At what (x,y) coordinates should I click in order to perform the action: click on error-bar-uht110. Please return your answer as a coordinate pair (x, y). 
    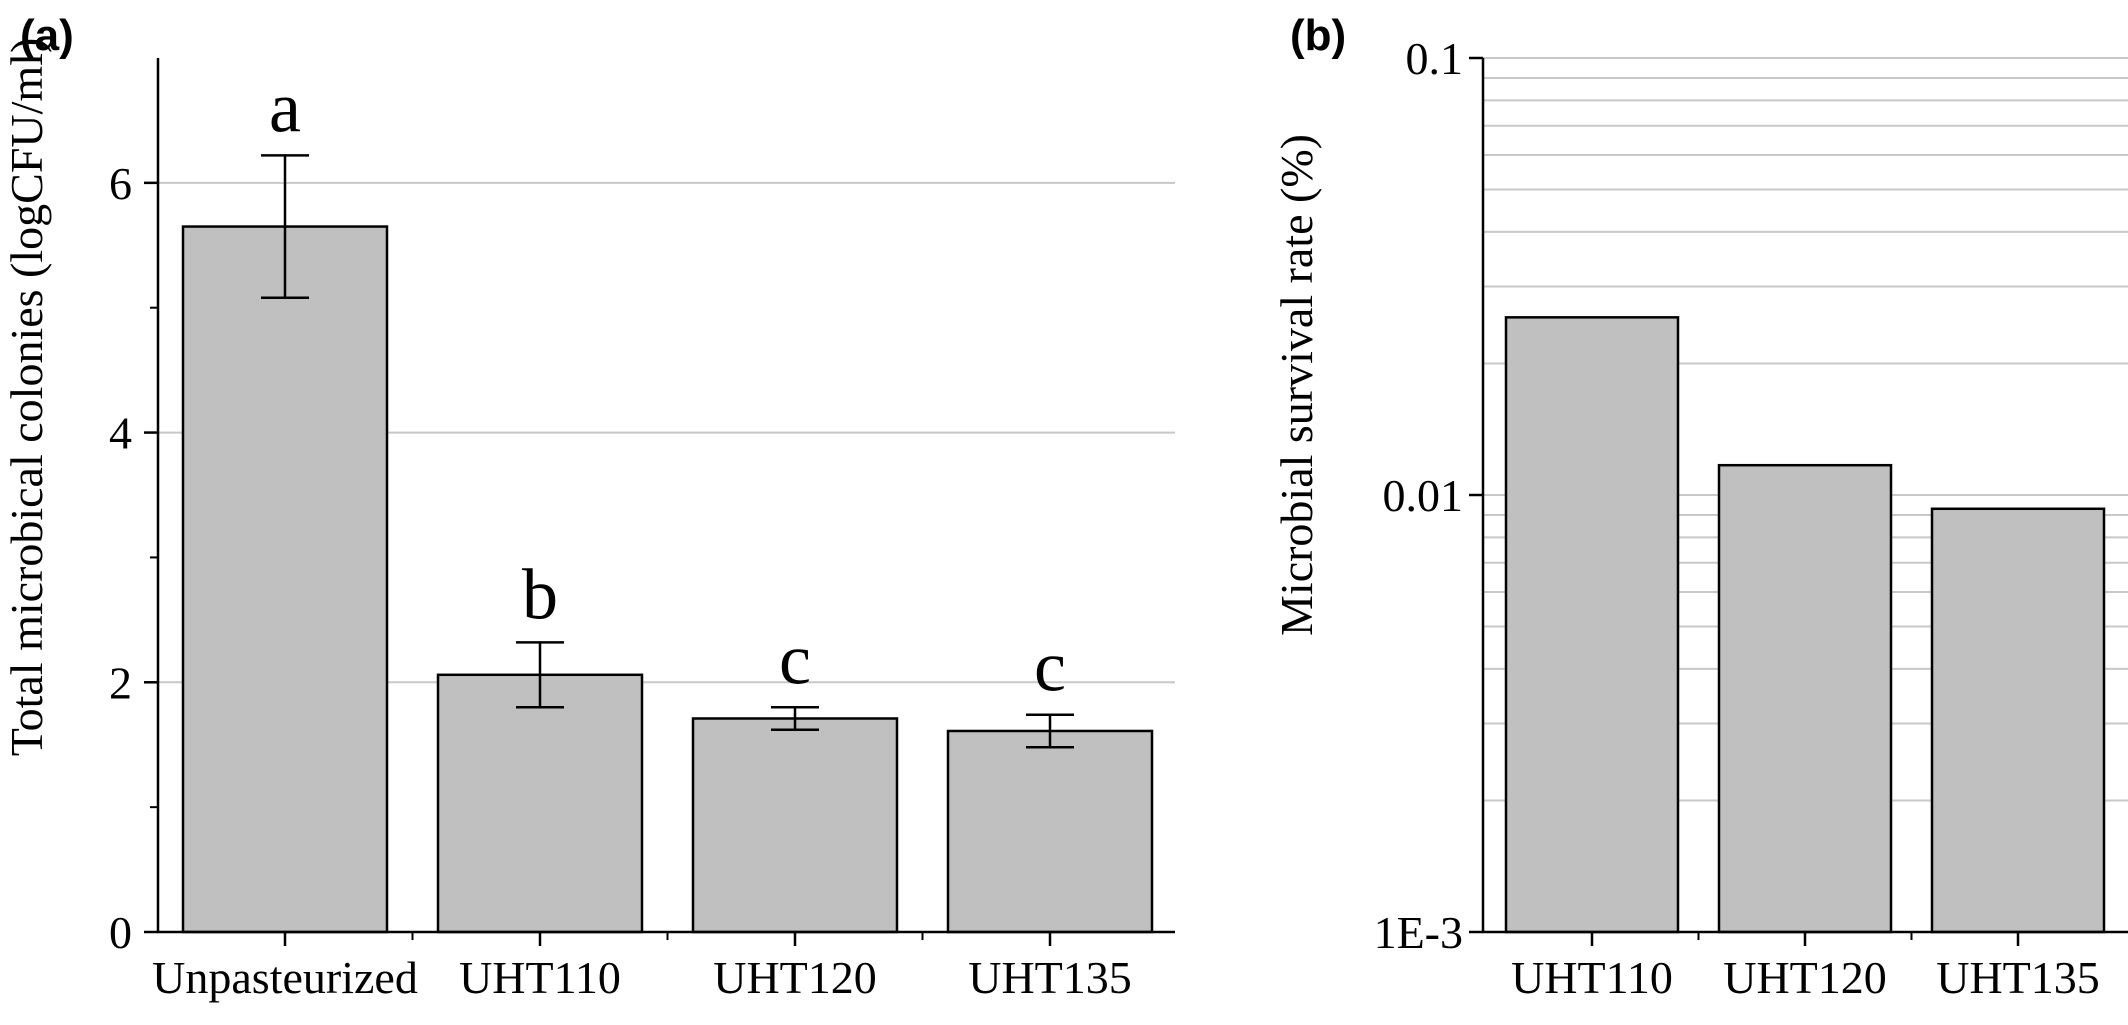
    Looking at the image, I should click on (540, 675).